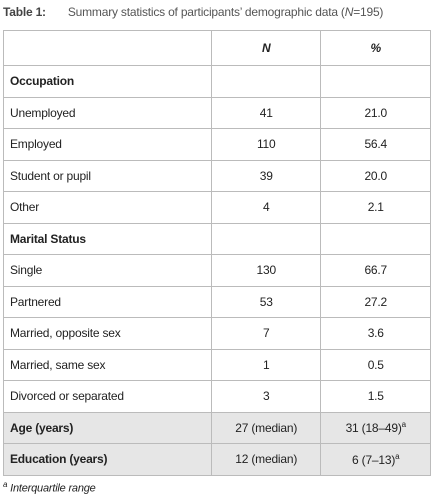 The width and height of the screenshot is (434, 502). What do you see at coordinates (375, 364) in the screenshot?
I see `cell: 0.5` at bounding box center [375, 364].